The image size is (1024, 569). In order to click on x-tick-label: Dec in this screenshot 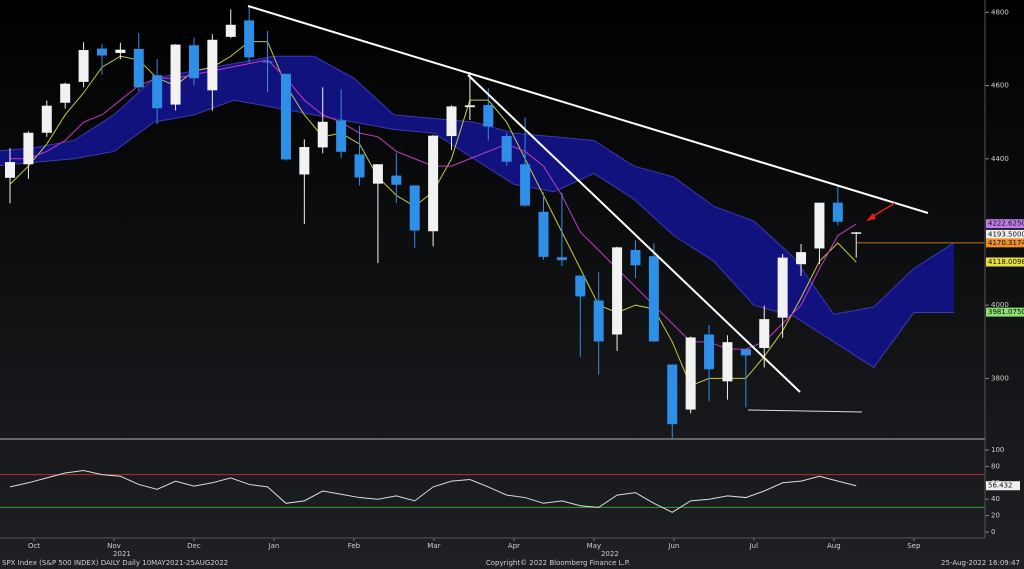, I will do `click(194, 546)`.